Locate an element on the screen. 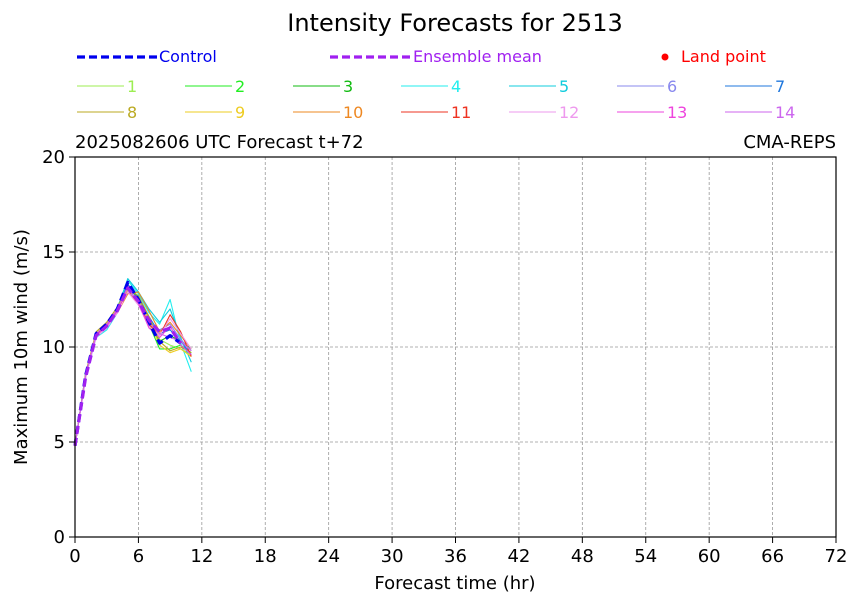 This screenshot has height=606, width=860. y-tick-label: 15 is located at coordinates (53, 252).